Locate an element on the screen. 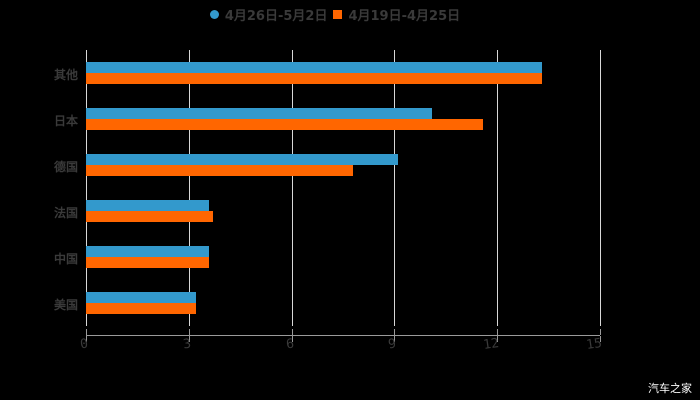 This screenshot has height=400, width=700. square-marker-icon is located at coordinates (338, 14).